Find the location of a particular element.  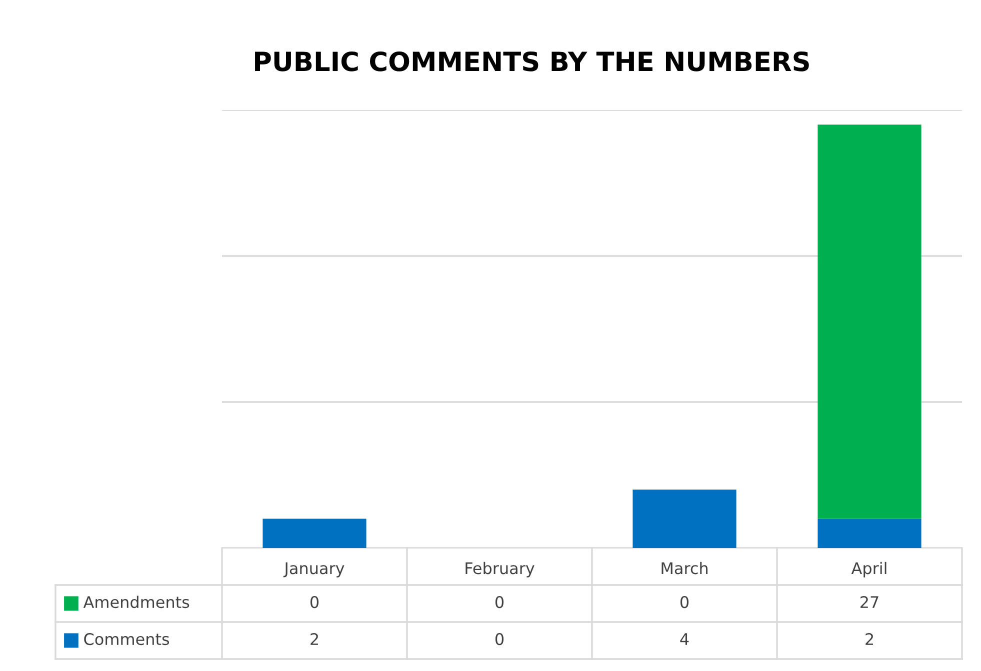

chart-title: PUBLIC COMMENTS BY THE NUMBERS is located at coordinates (532, 61).